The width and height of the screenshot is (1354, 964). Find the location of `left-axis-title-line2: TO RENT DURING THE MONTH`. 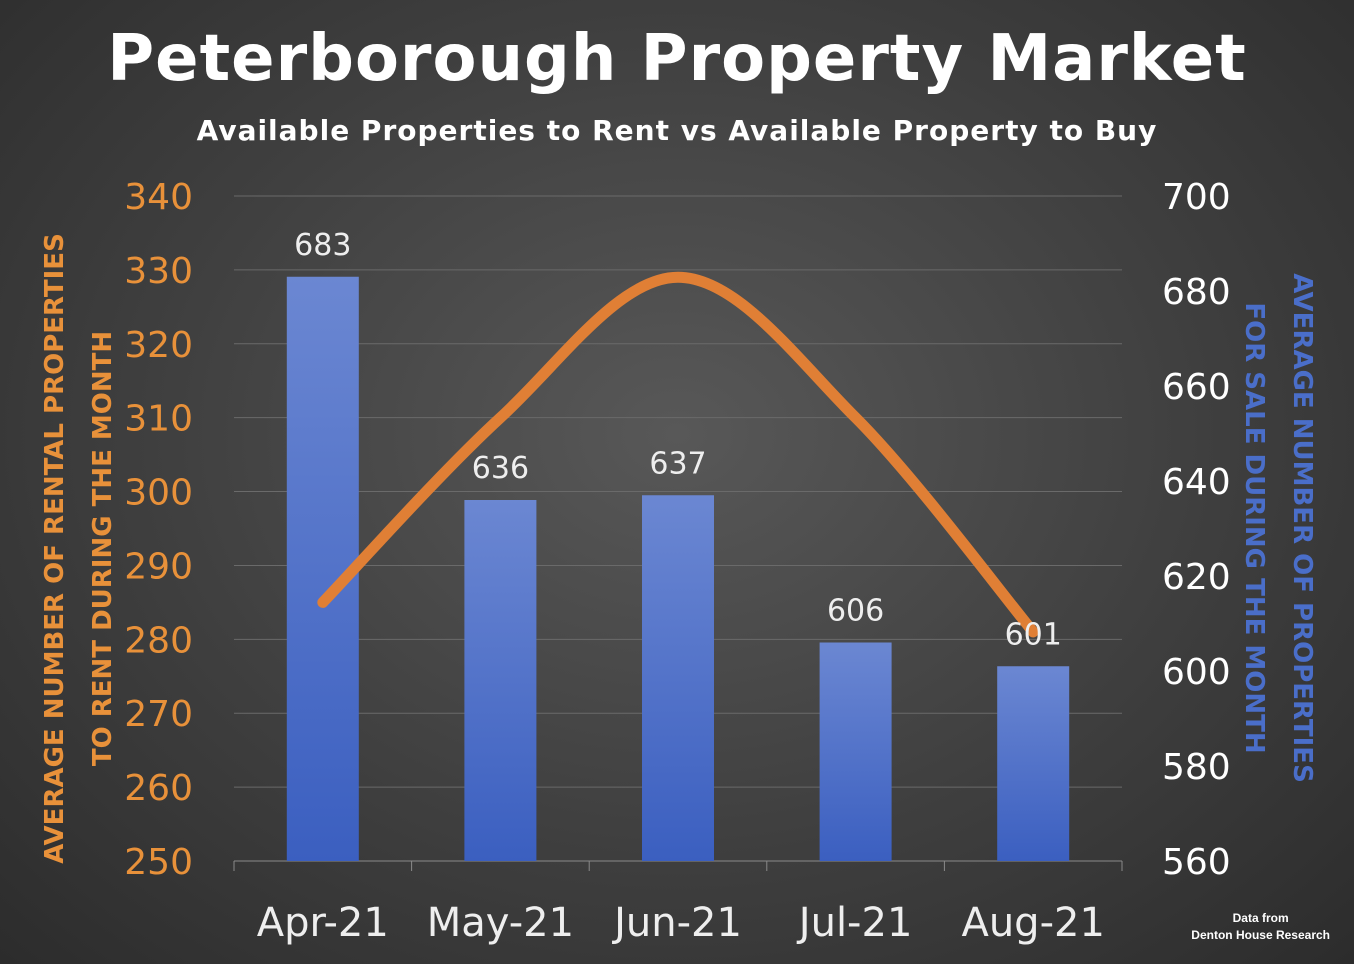

left-axis-title-line2: TO RENT DURING THE MONTH is located at coordinates (103, 548).